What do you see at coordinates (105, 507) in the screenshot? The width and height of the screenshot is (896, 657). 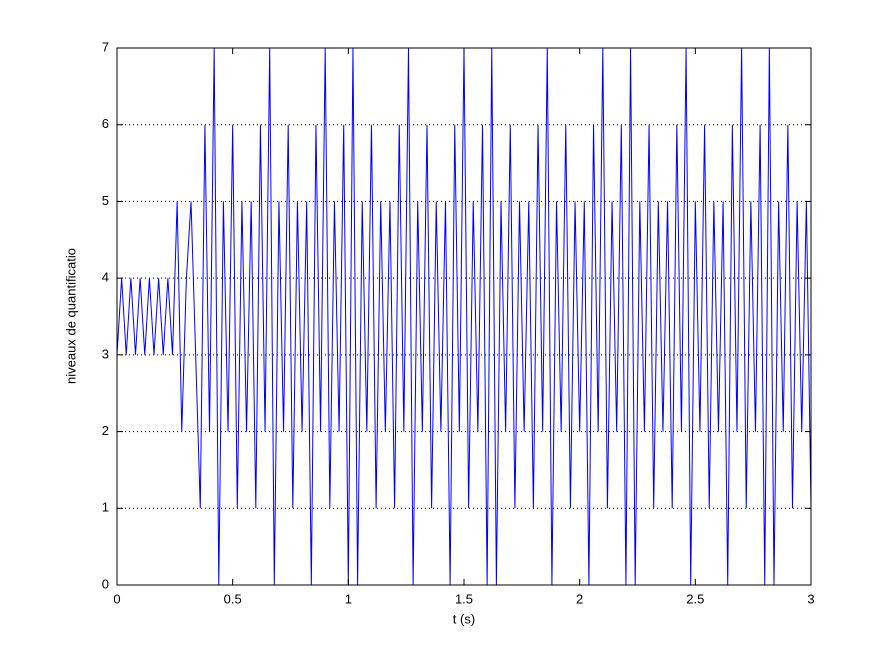 I see `y-tick-label: 1` at bounding box center [105, 507].